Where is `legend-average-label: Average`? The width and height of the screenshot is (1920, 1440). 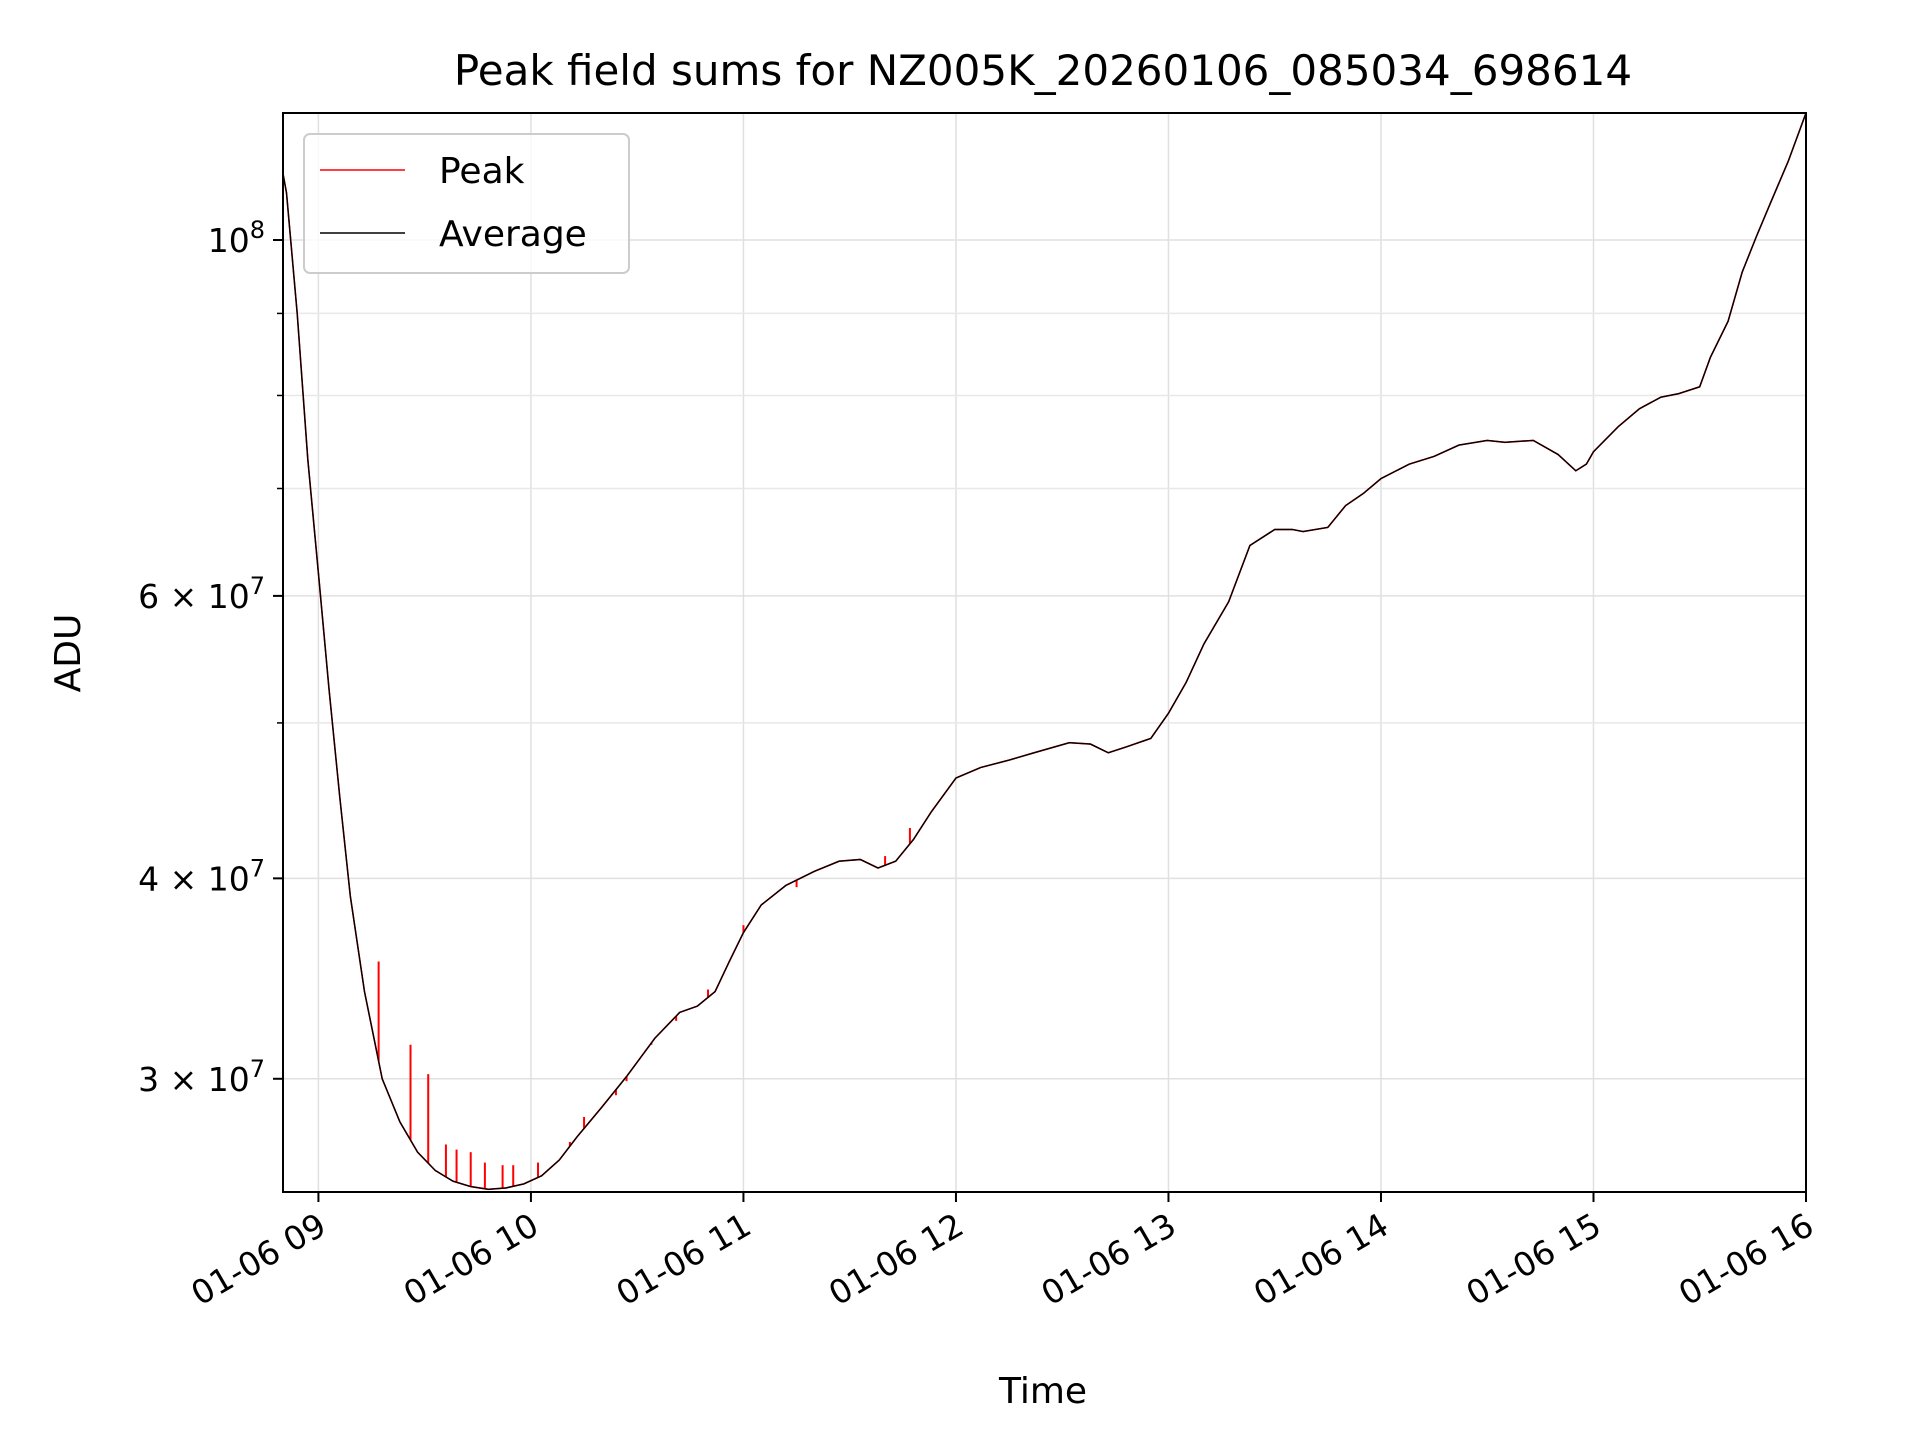 legend-average-label: Average is located at coordinates (513, 234).